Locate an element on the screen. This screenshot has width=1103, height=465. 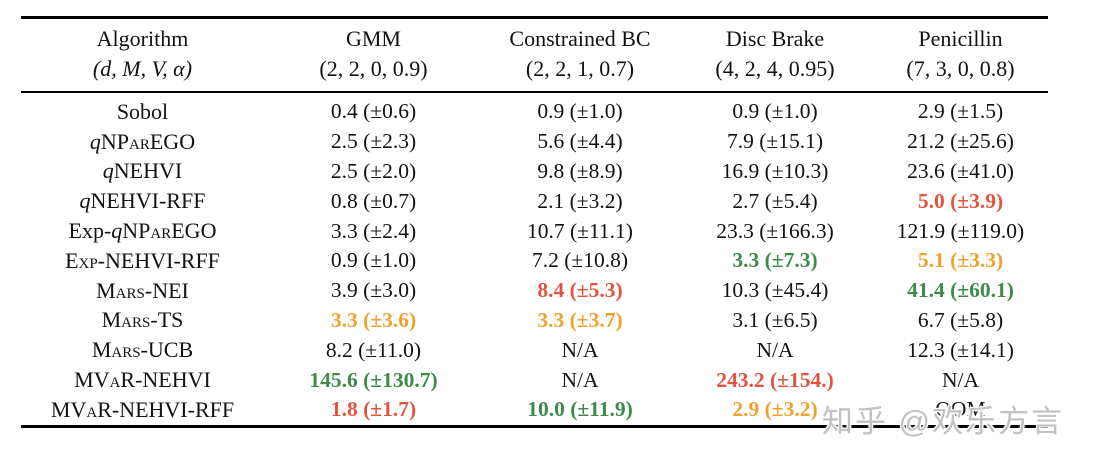
algorithm-cell: Mars-UCB is located at coordinates (142, 350).